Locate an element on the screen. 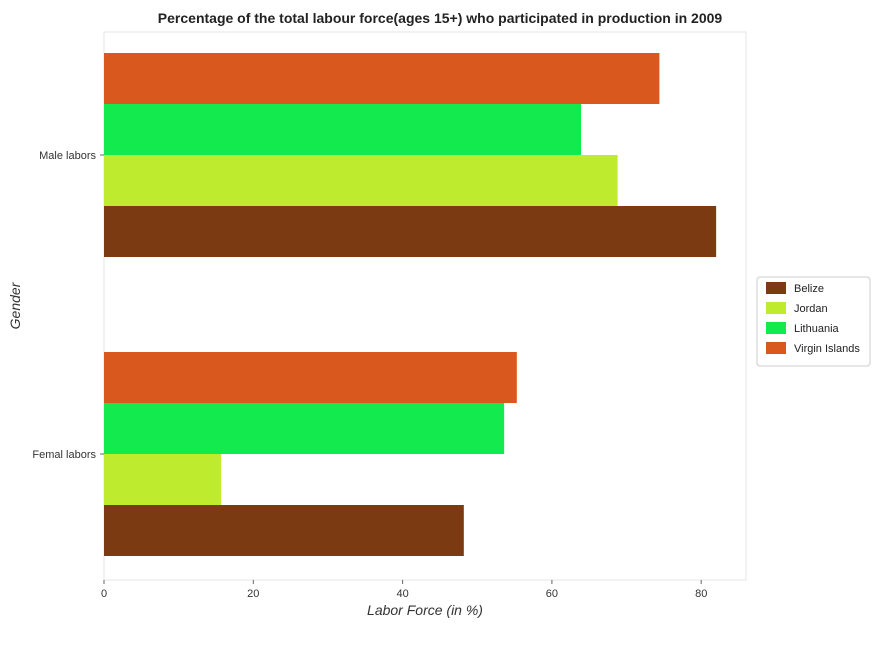 The height and width of the screenshot is (650, 878). y-tick-label: Femal labors is located at coordinates (64, 455).